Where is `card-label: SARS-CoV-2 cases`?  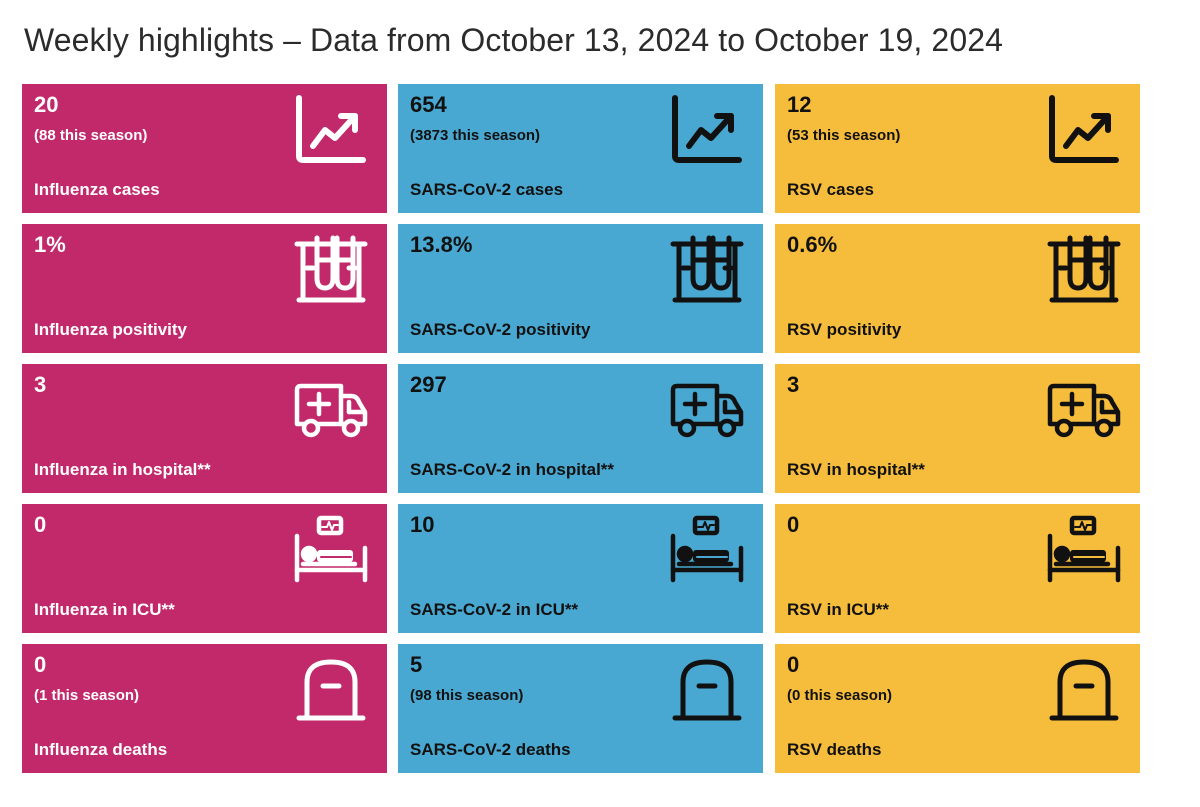
card-label: SARS-CoV-2 cases is located at coordinates (487, 189).